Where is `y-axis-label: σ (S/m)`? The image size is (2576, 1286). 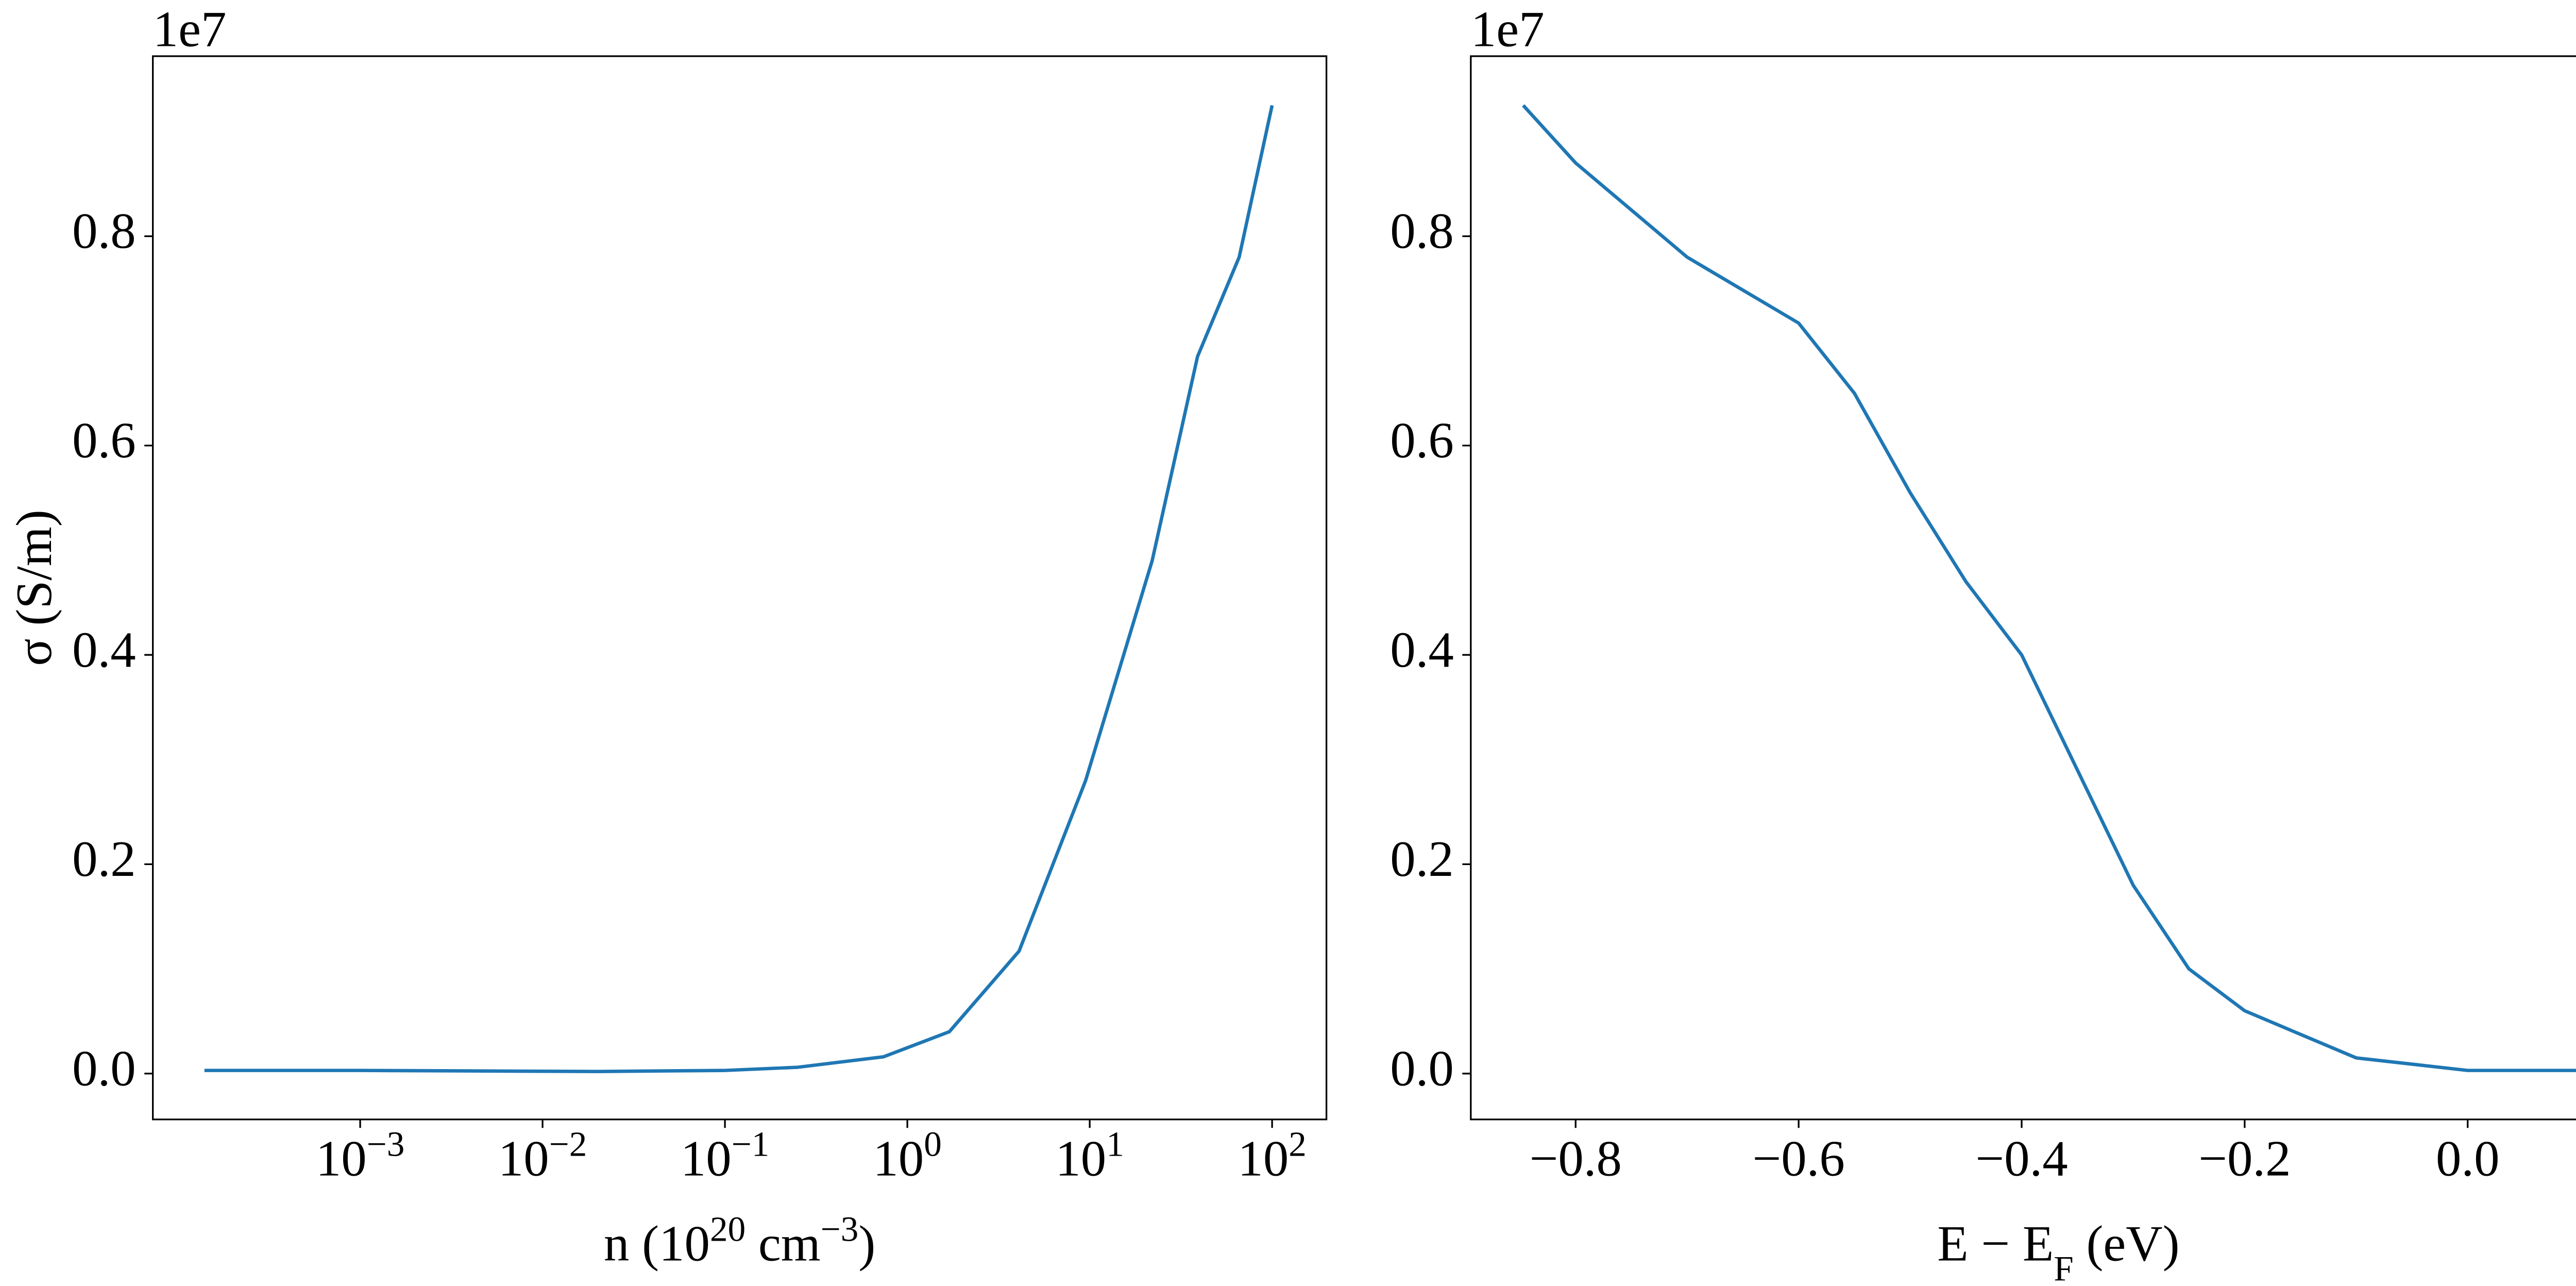 y-axis-label: σ (S/m) is located at coordinates (34, 588).